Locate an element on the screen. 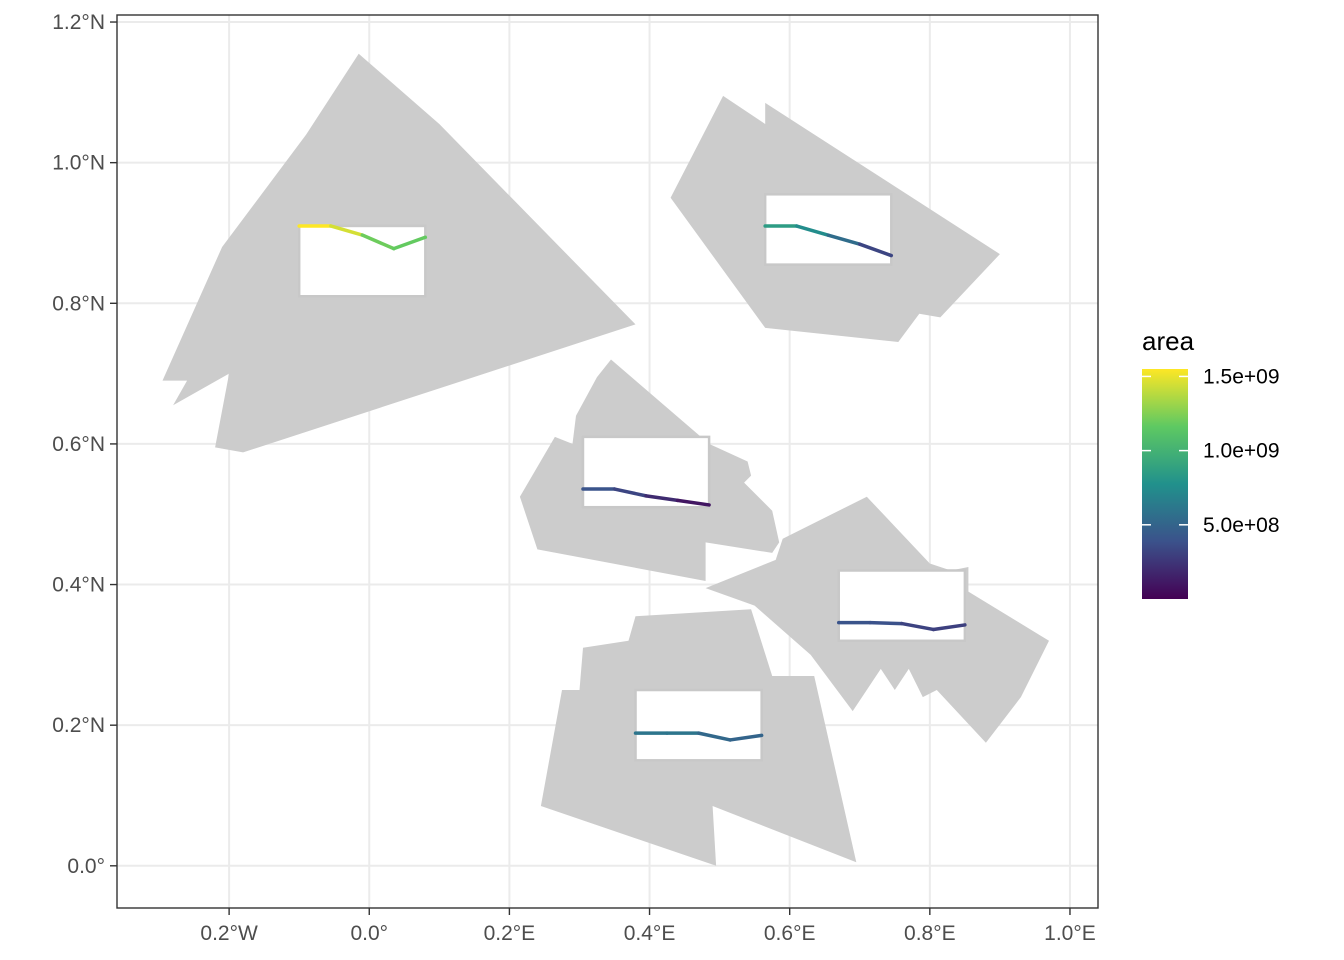  y-tick-label: 0.0° is located at coordinates (86, 866).